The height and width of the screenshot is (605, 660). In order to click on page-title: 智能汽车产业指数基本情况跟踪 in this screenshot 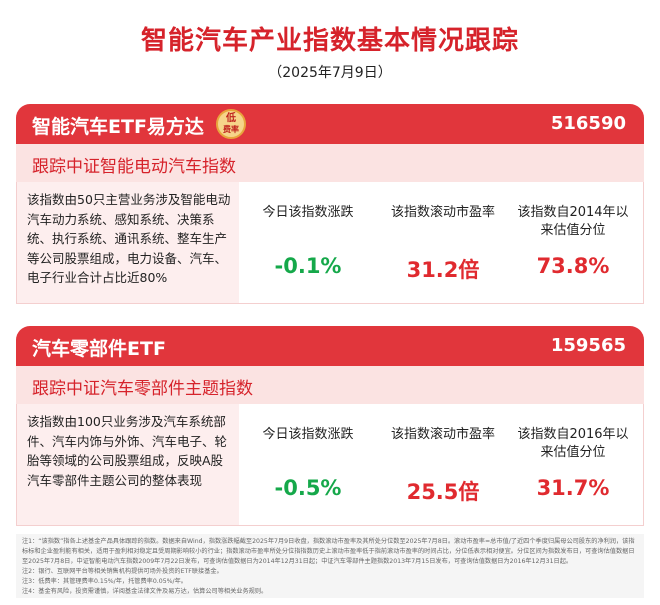, I will do `click(329, 41)`.